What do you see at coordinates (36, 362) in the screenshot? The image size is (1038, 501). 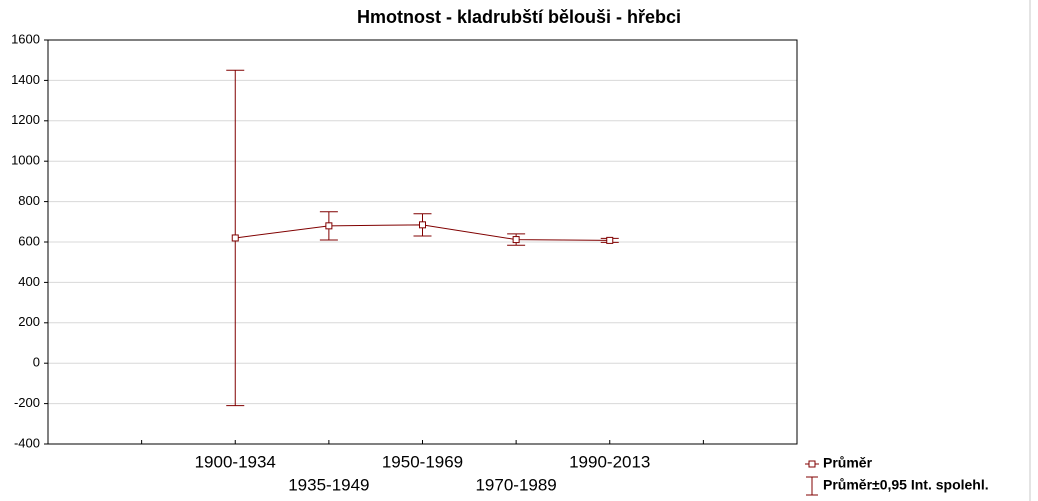 I see `y-tick-label: 0` at bounding box center [36, 362].